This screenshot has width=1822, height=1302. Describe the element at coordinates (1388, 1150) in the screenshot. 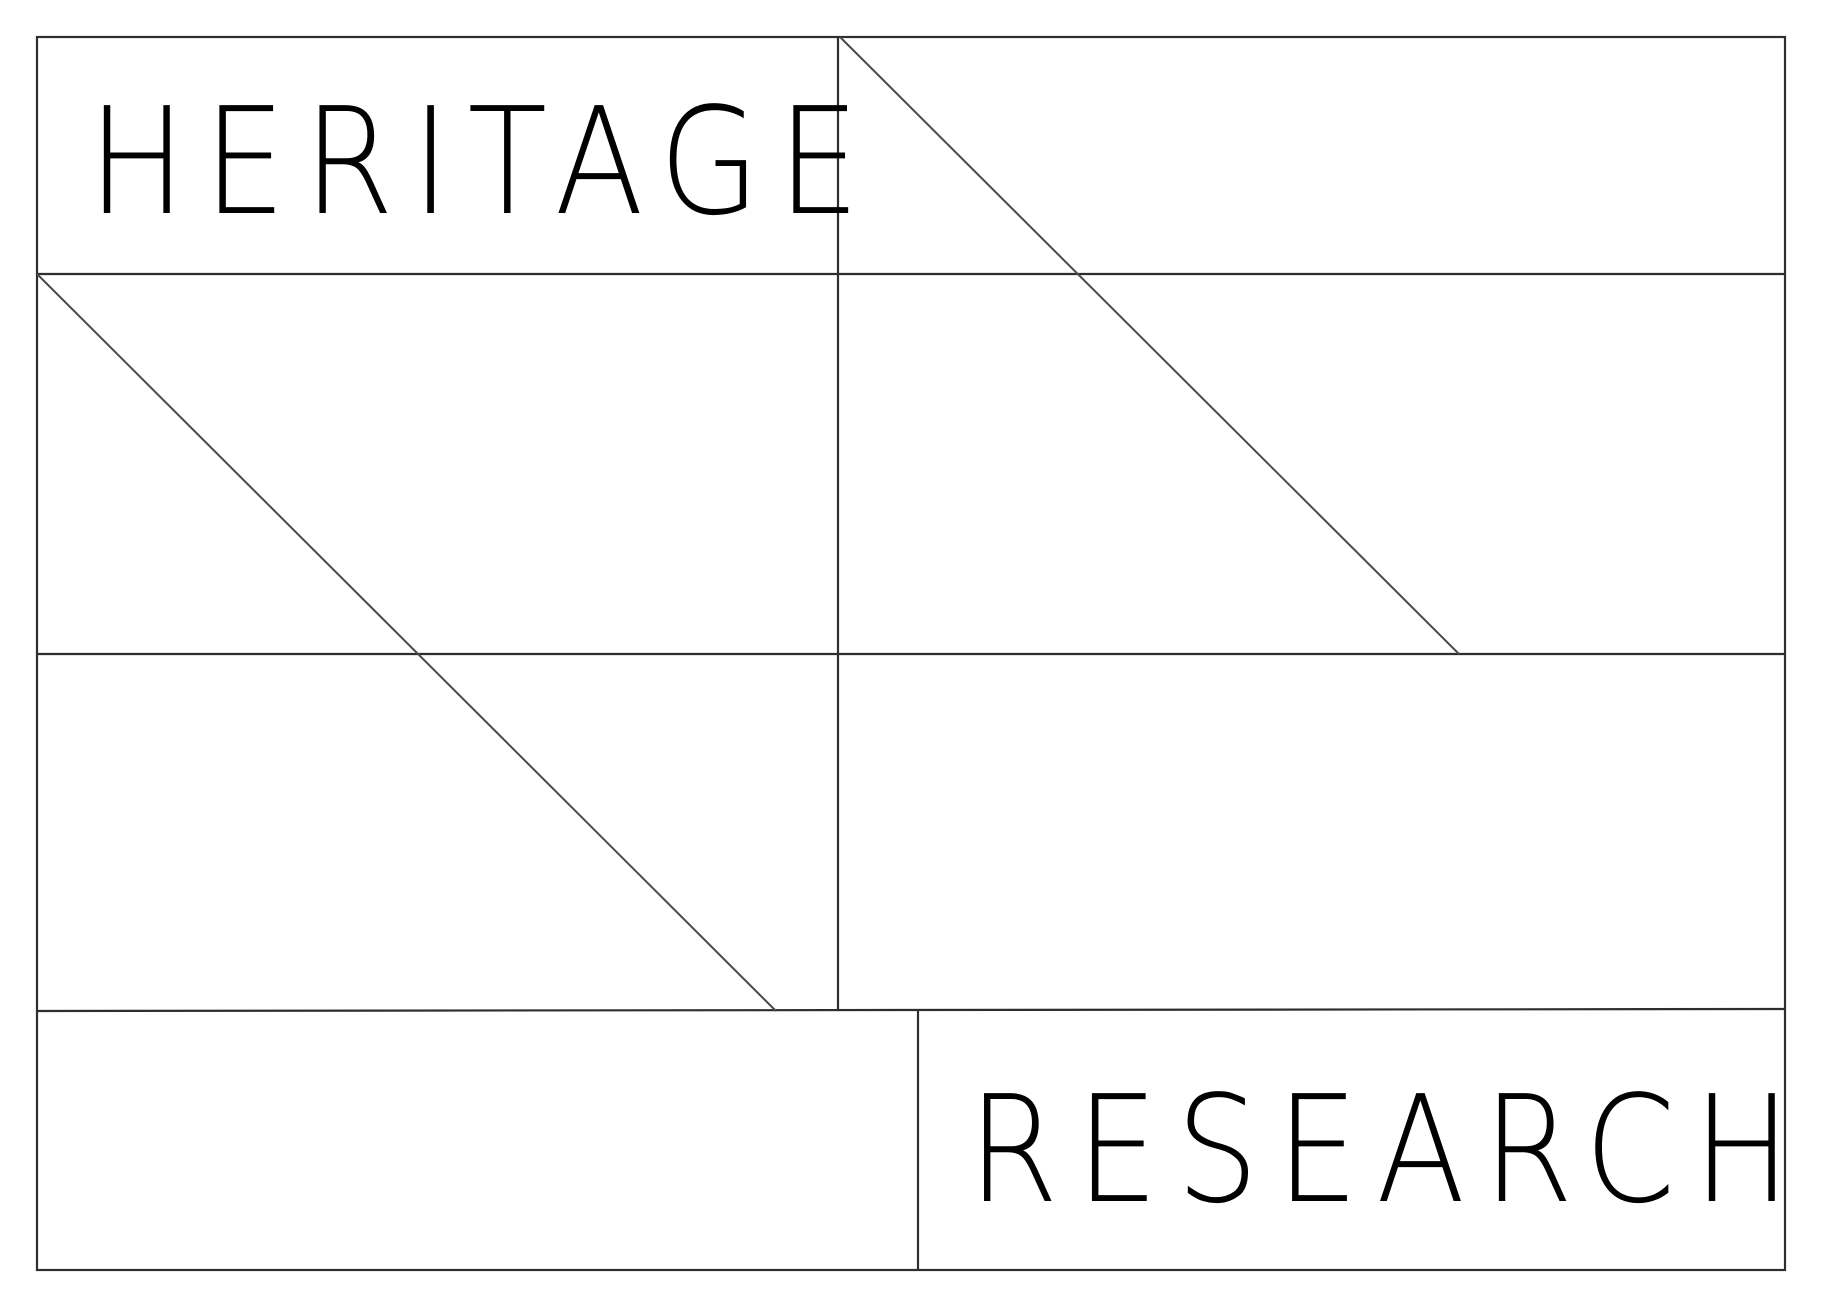

I see `logo-word-research: RESEARCH` at that location.